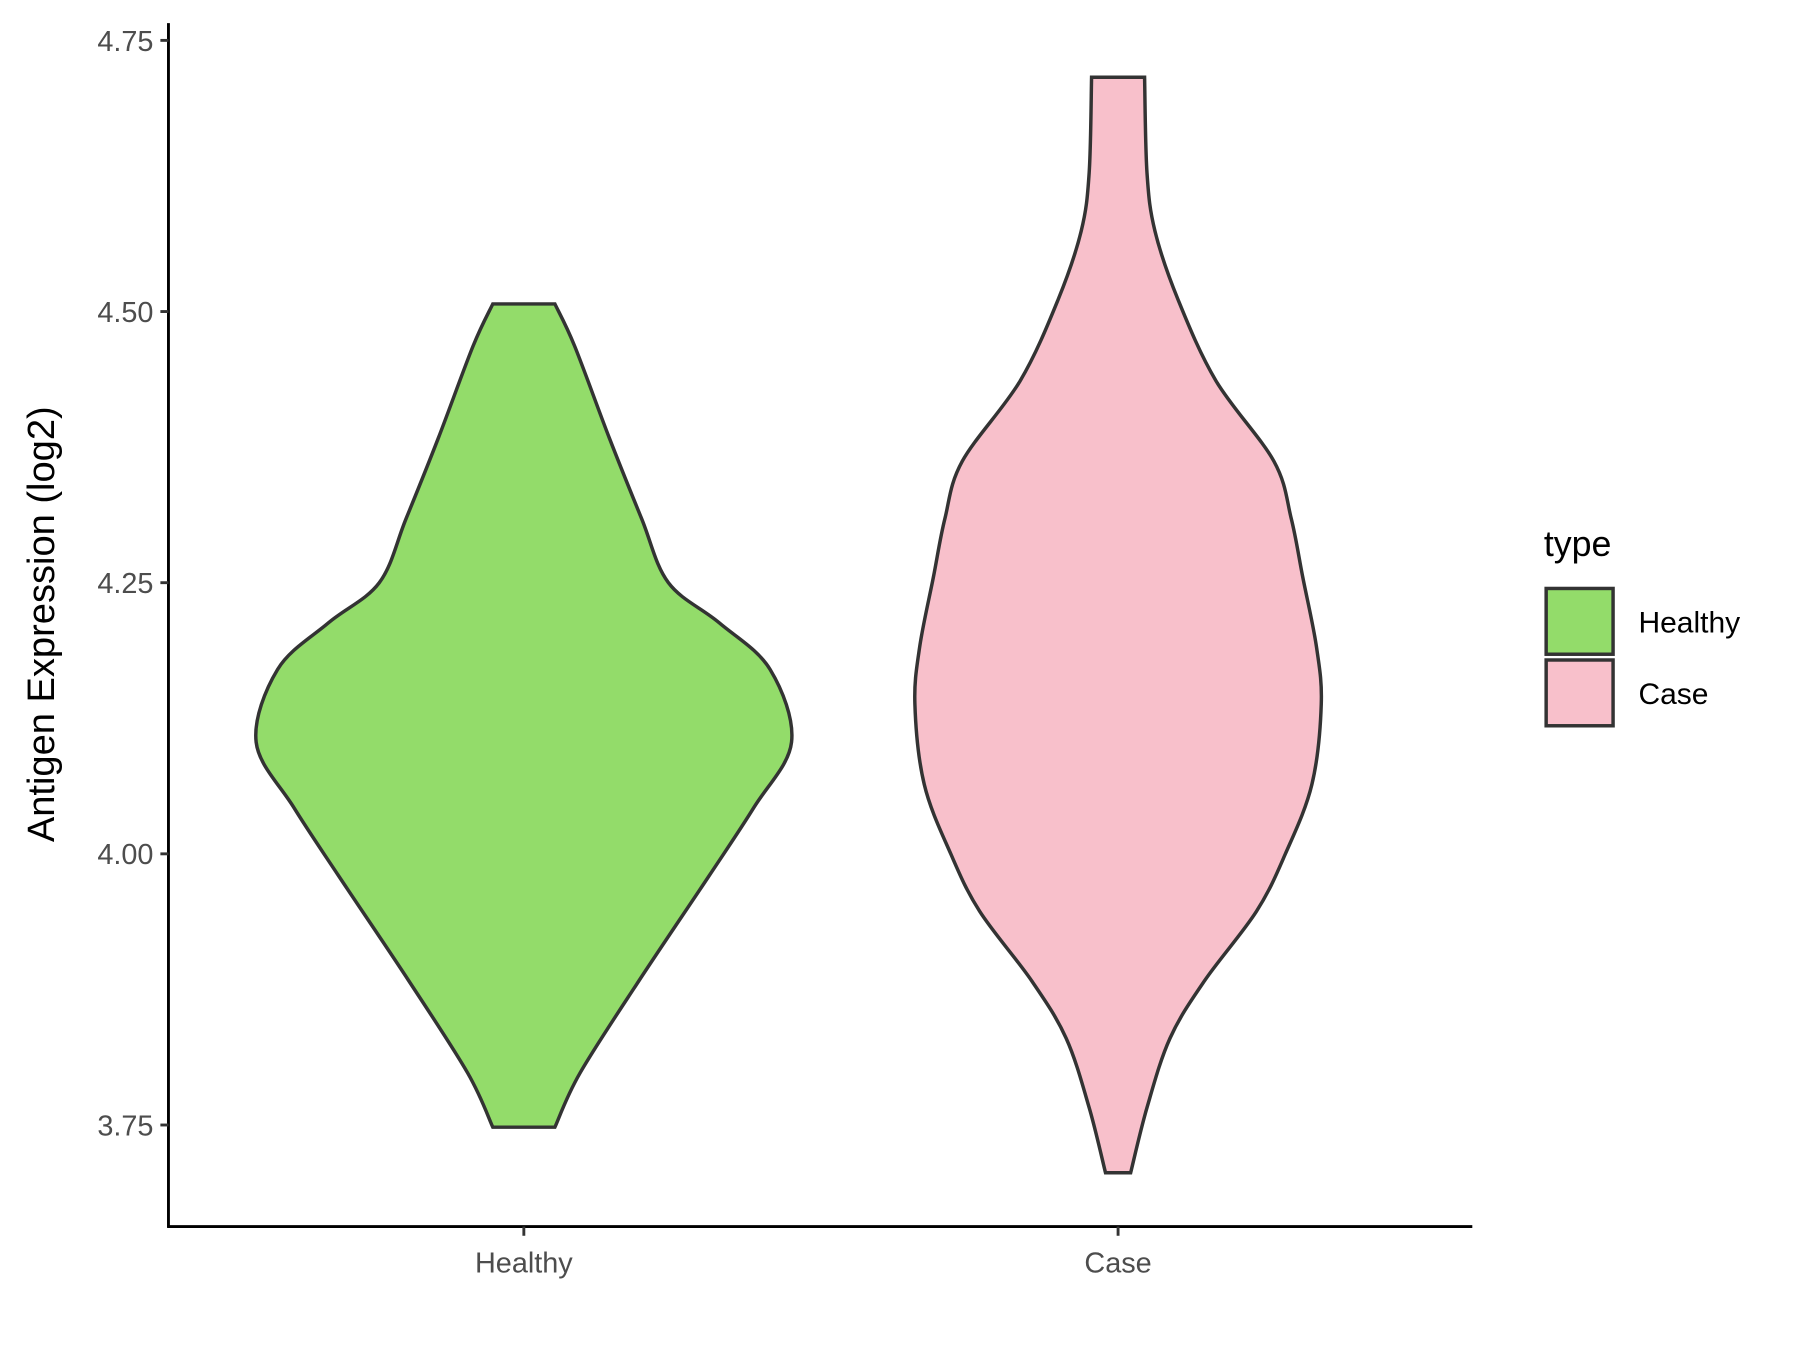  What do you see at coordinates (1689, 622) in the screenshot?
I see `legend-label: Healthy` at bounding box center [1689, 622].